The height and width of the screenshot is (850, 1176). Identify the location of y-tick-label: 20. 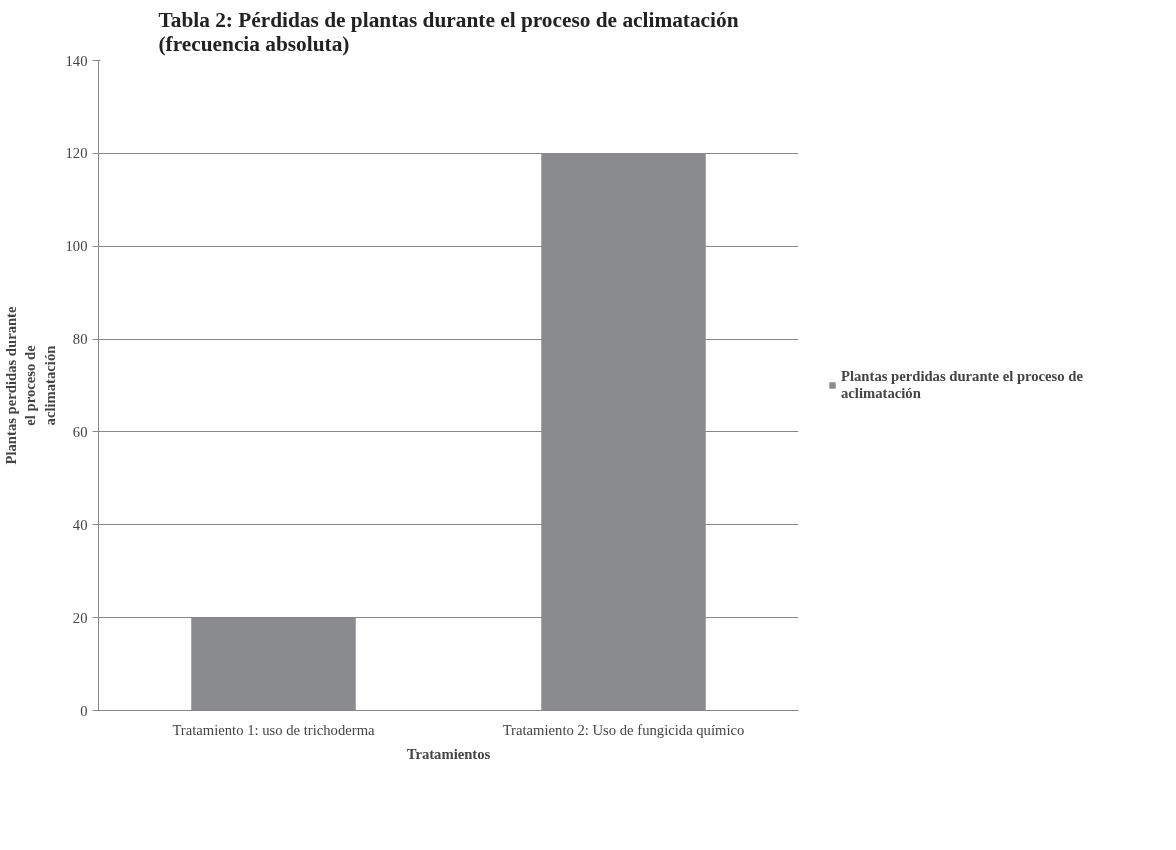
(80, 617).